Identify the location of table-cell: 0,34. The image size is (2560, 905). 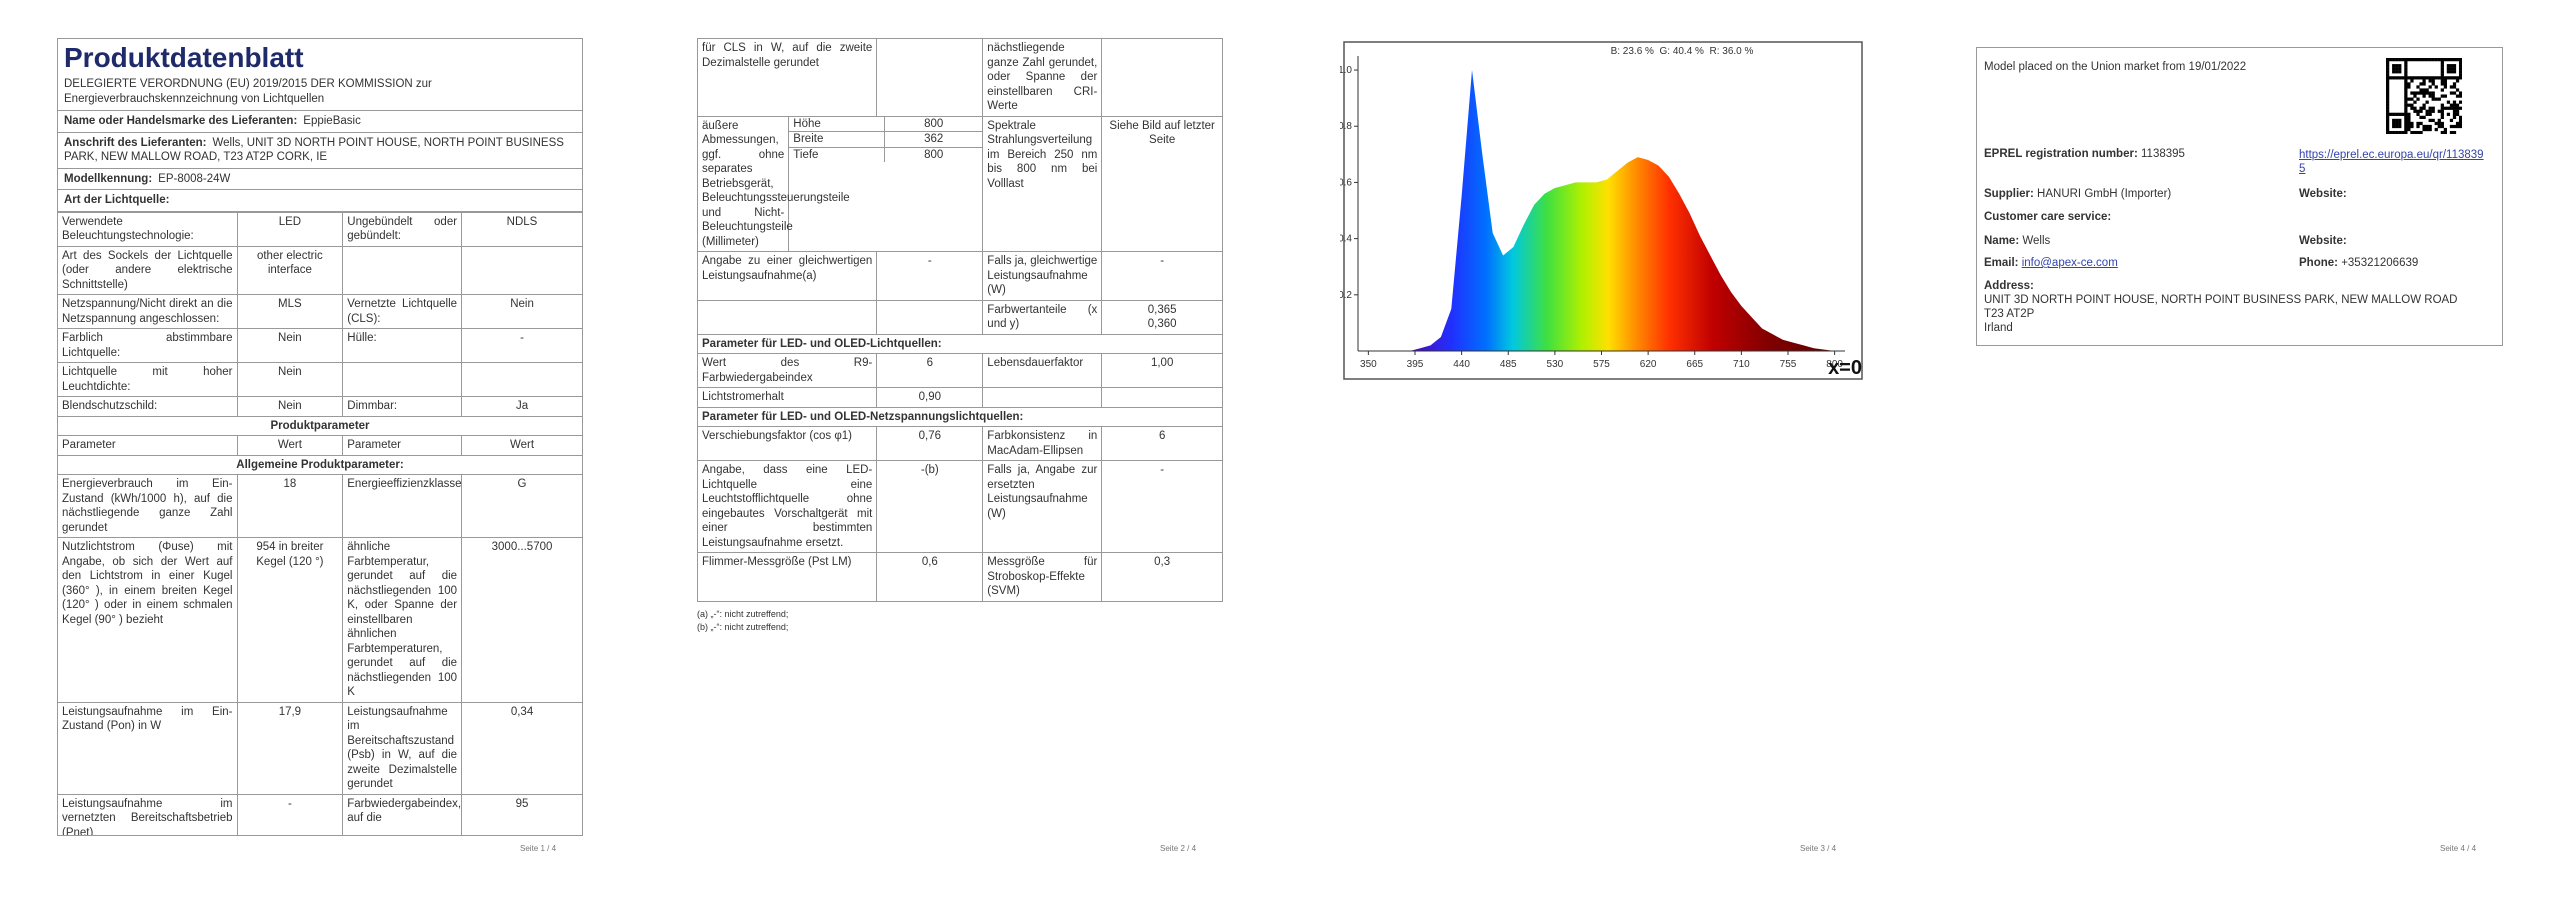
(521, 748).